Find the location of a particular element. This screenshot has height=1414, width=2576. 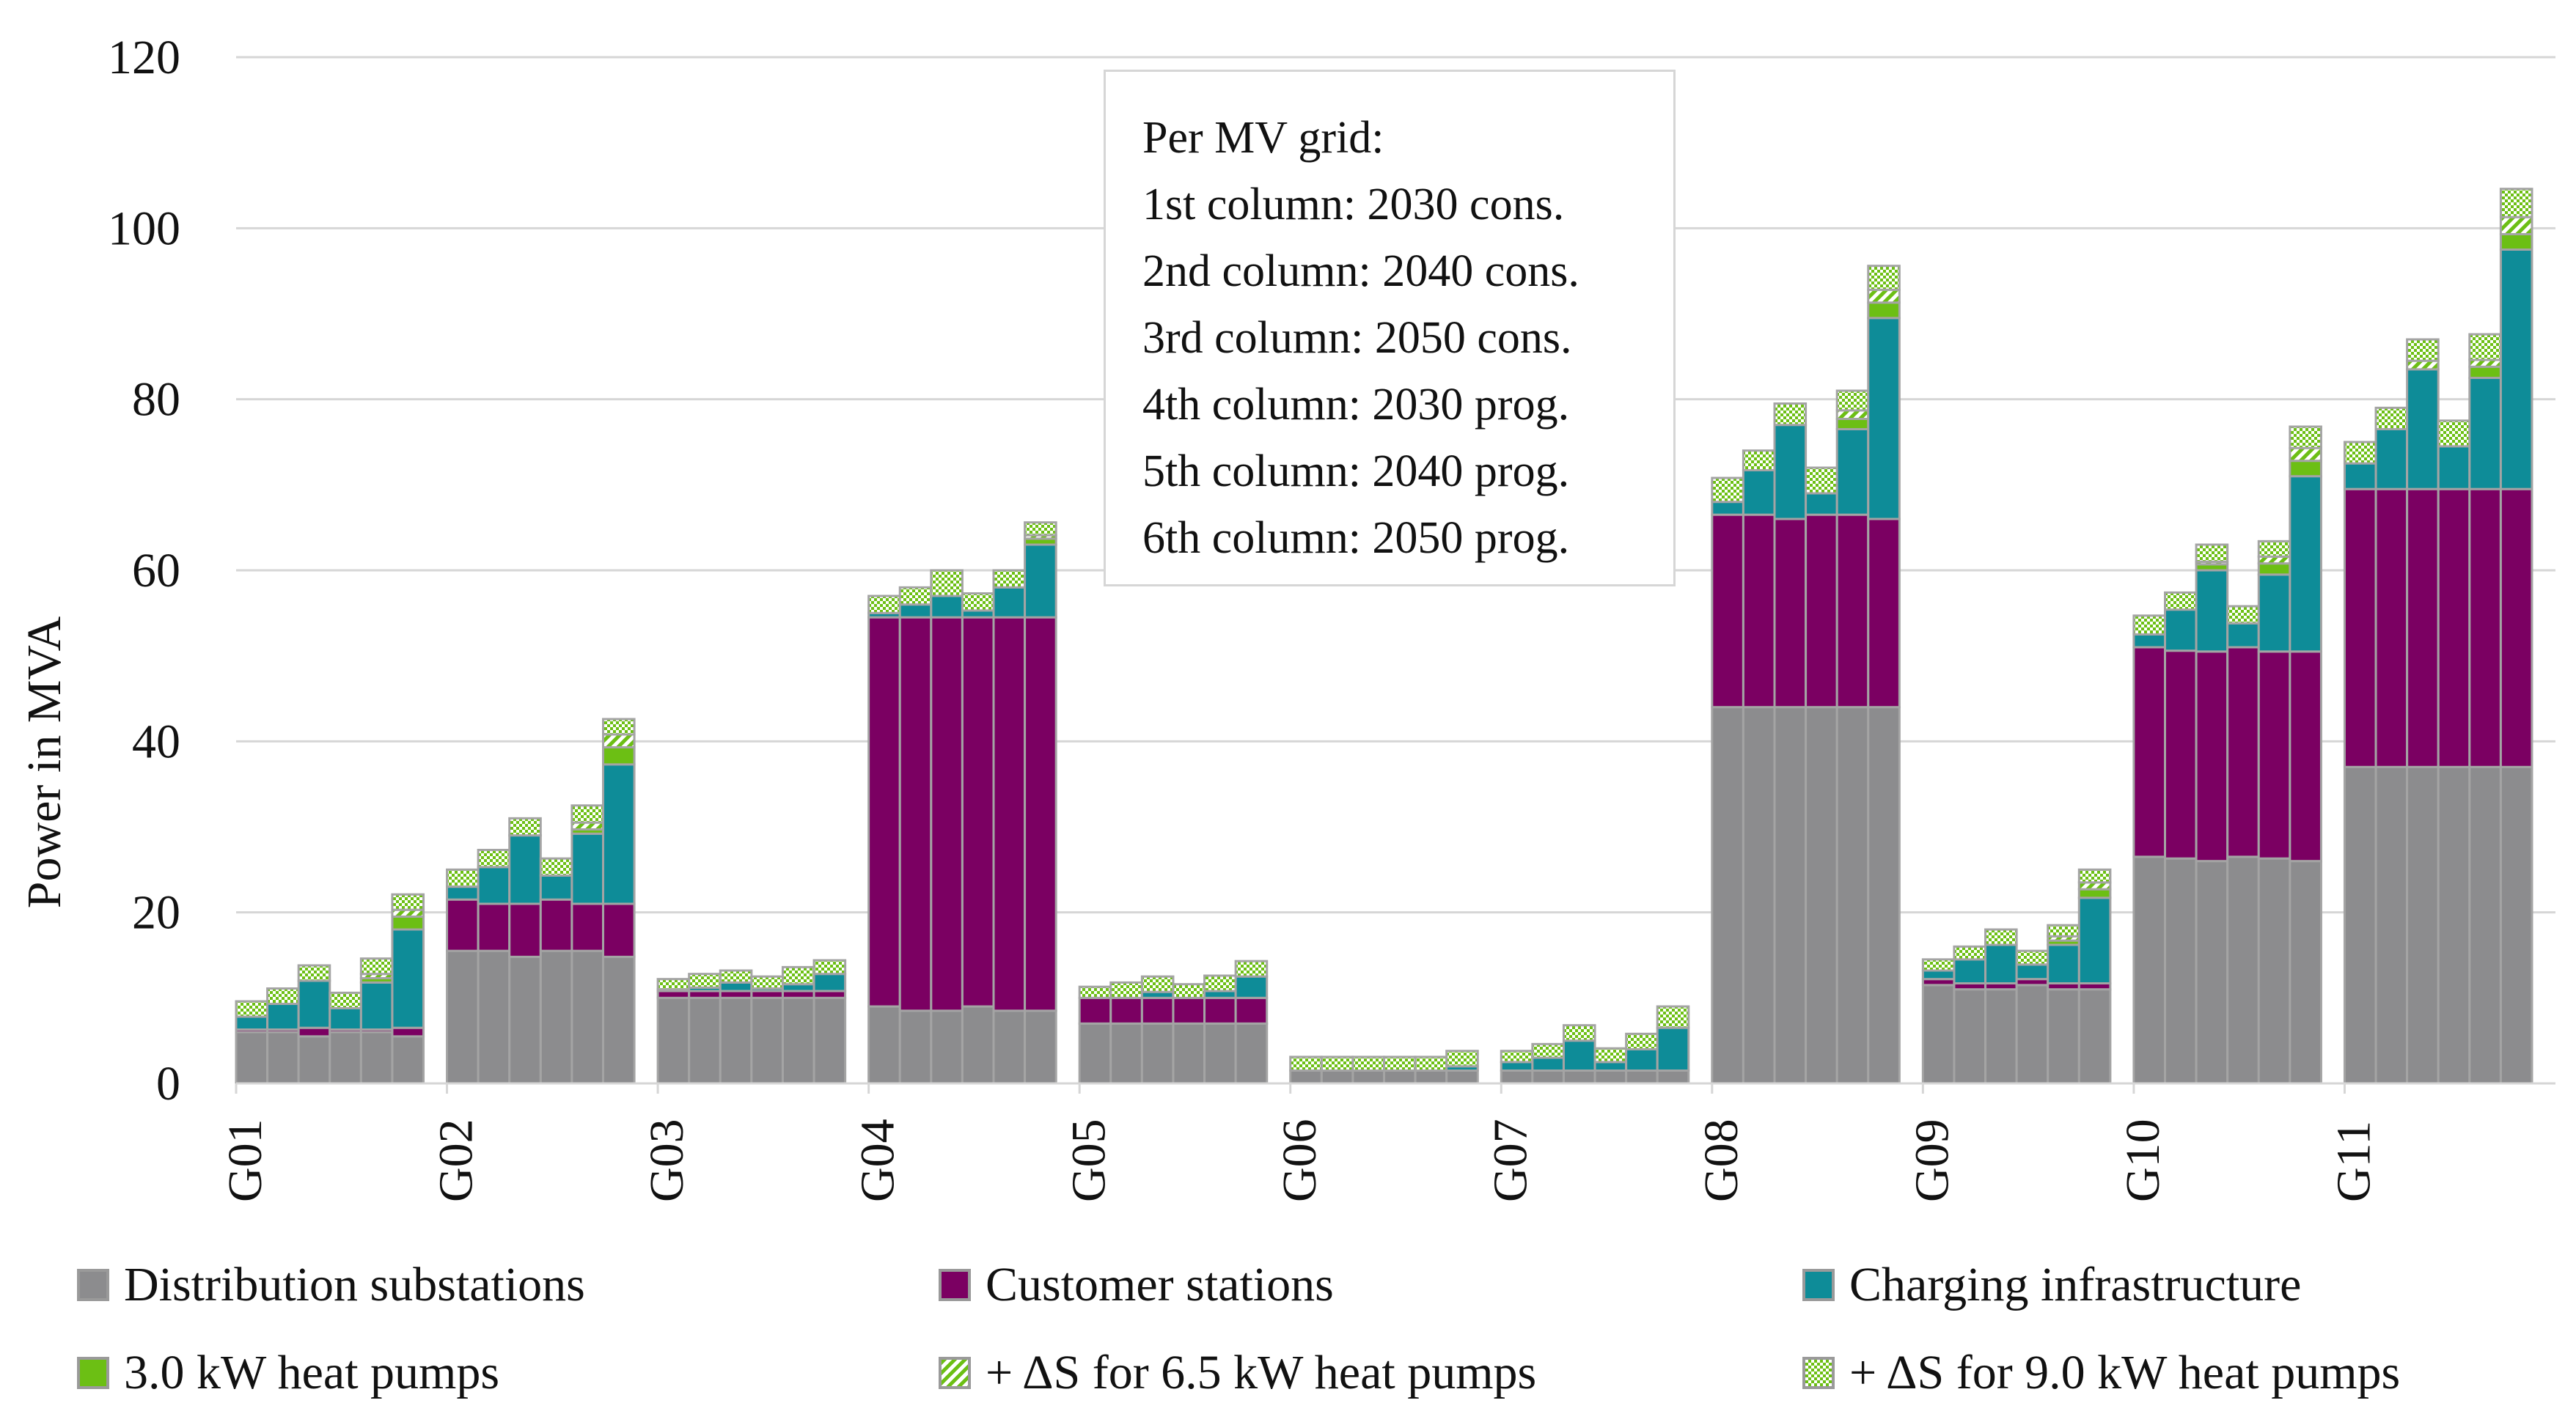

bar-g10-col2-cust is located at coordinates (2181, 755).